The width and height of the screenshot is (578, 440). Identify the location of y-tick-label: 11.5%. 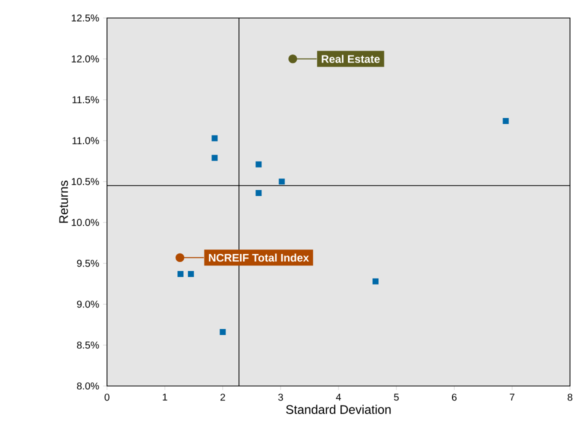
(85, 100).